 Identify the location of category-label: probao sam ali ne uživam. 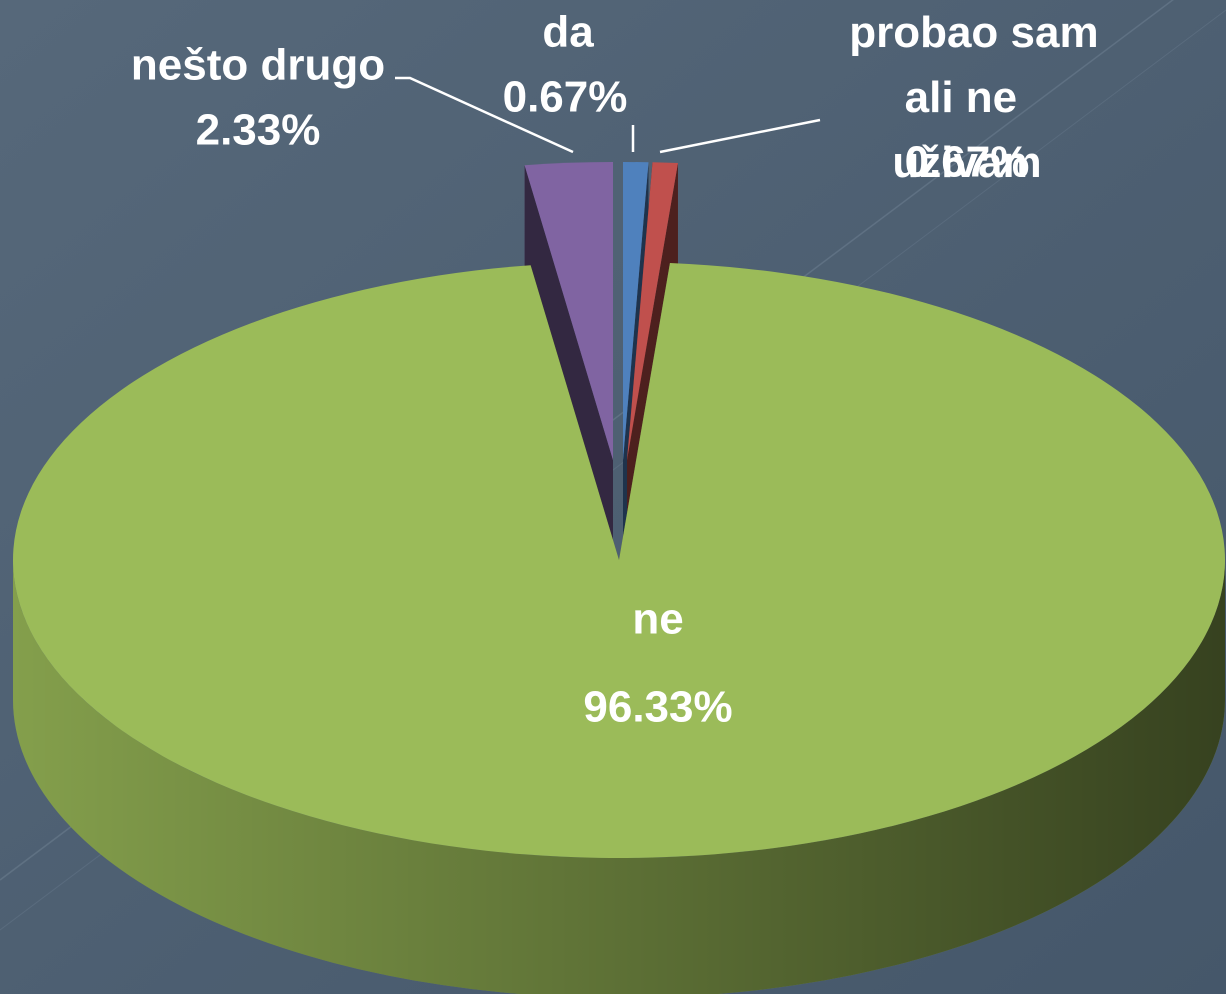
(980, 97).